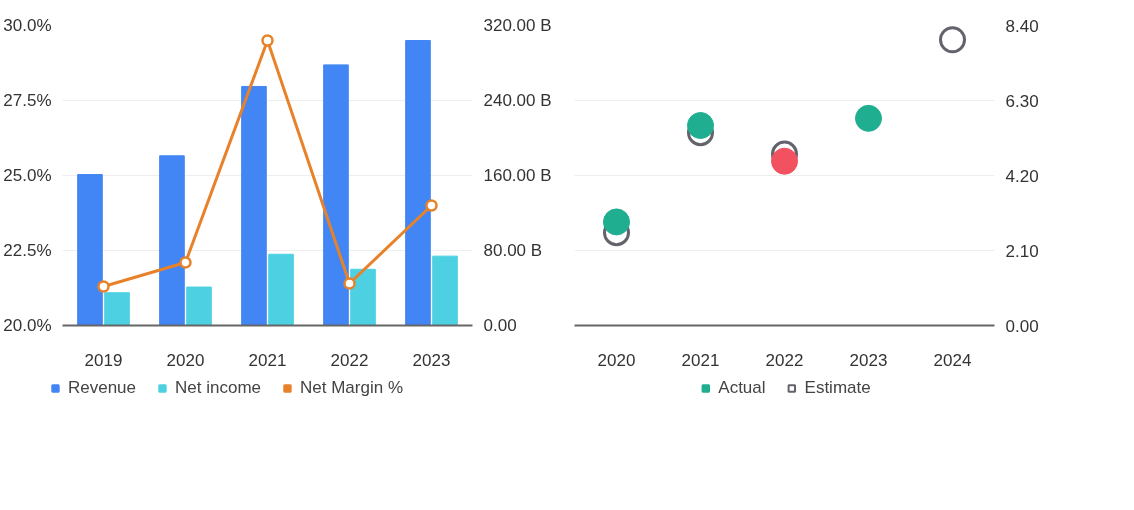  I want to click on y2-tick-label: 0.00, so click(500, 325).